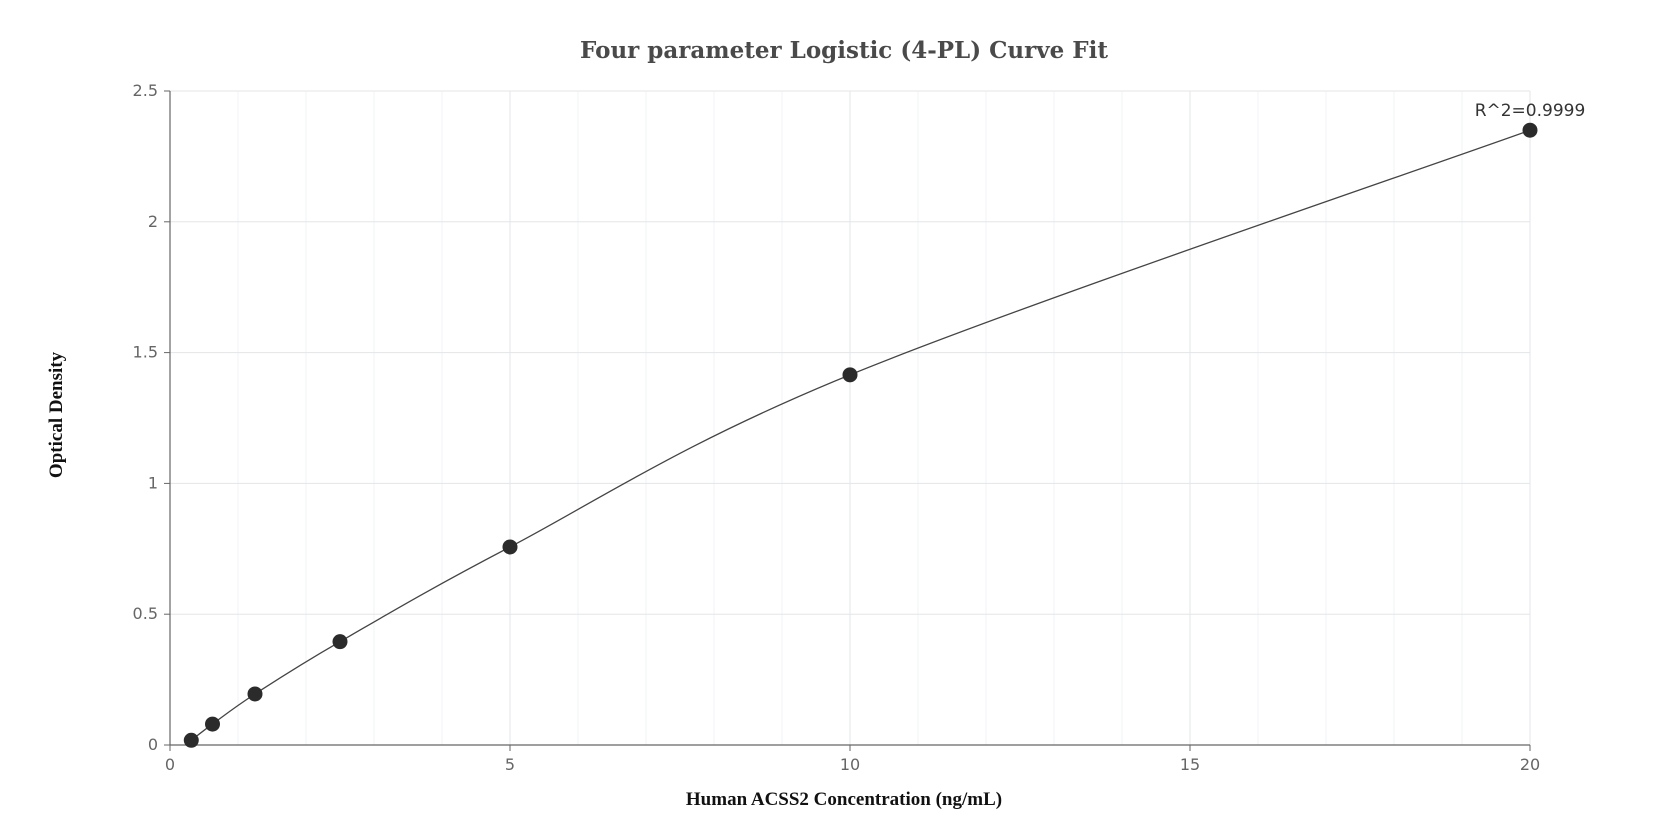  What do you see at coordinates (145, 90) in the screenshot?
I see `y-tick-label: 2.5` at bounding box center [145, 90].